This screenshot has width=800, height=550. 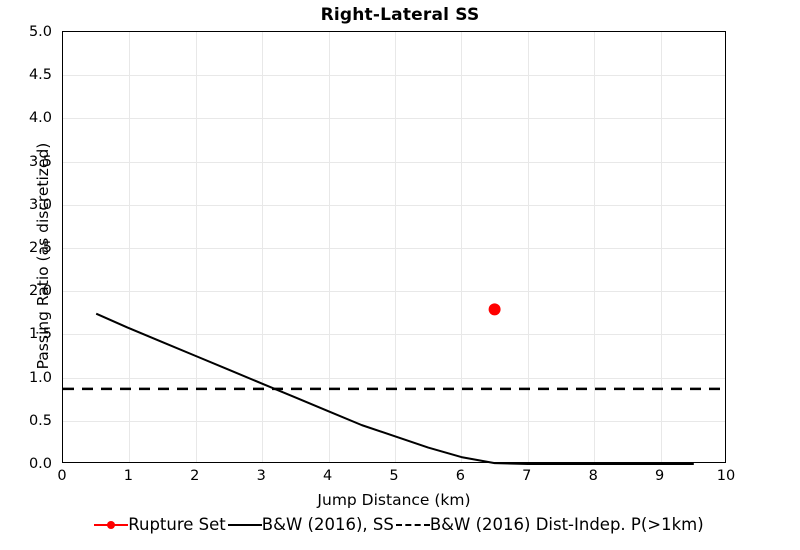 I want to click on x-tick-label: 5, so click(x=394, y=476).